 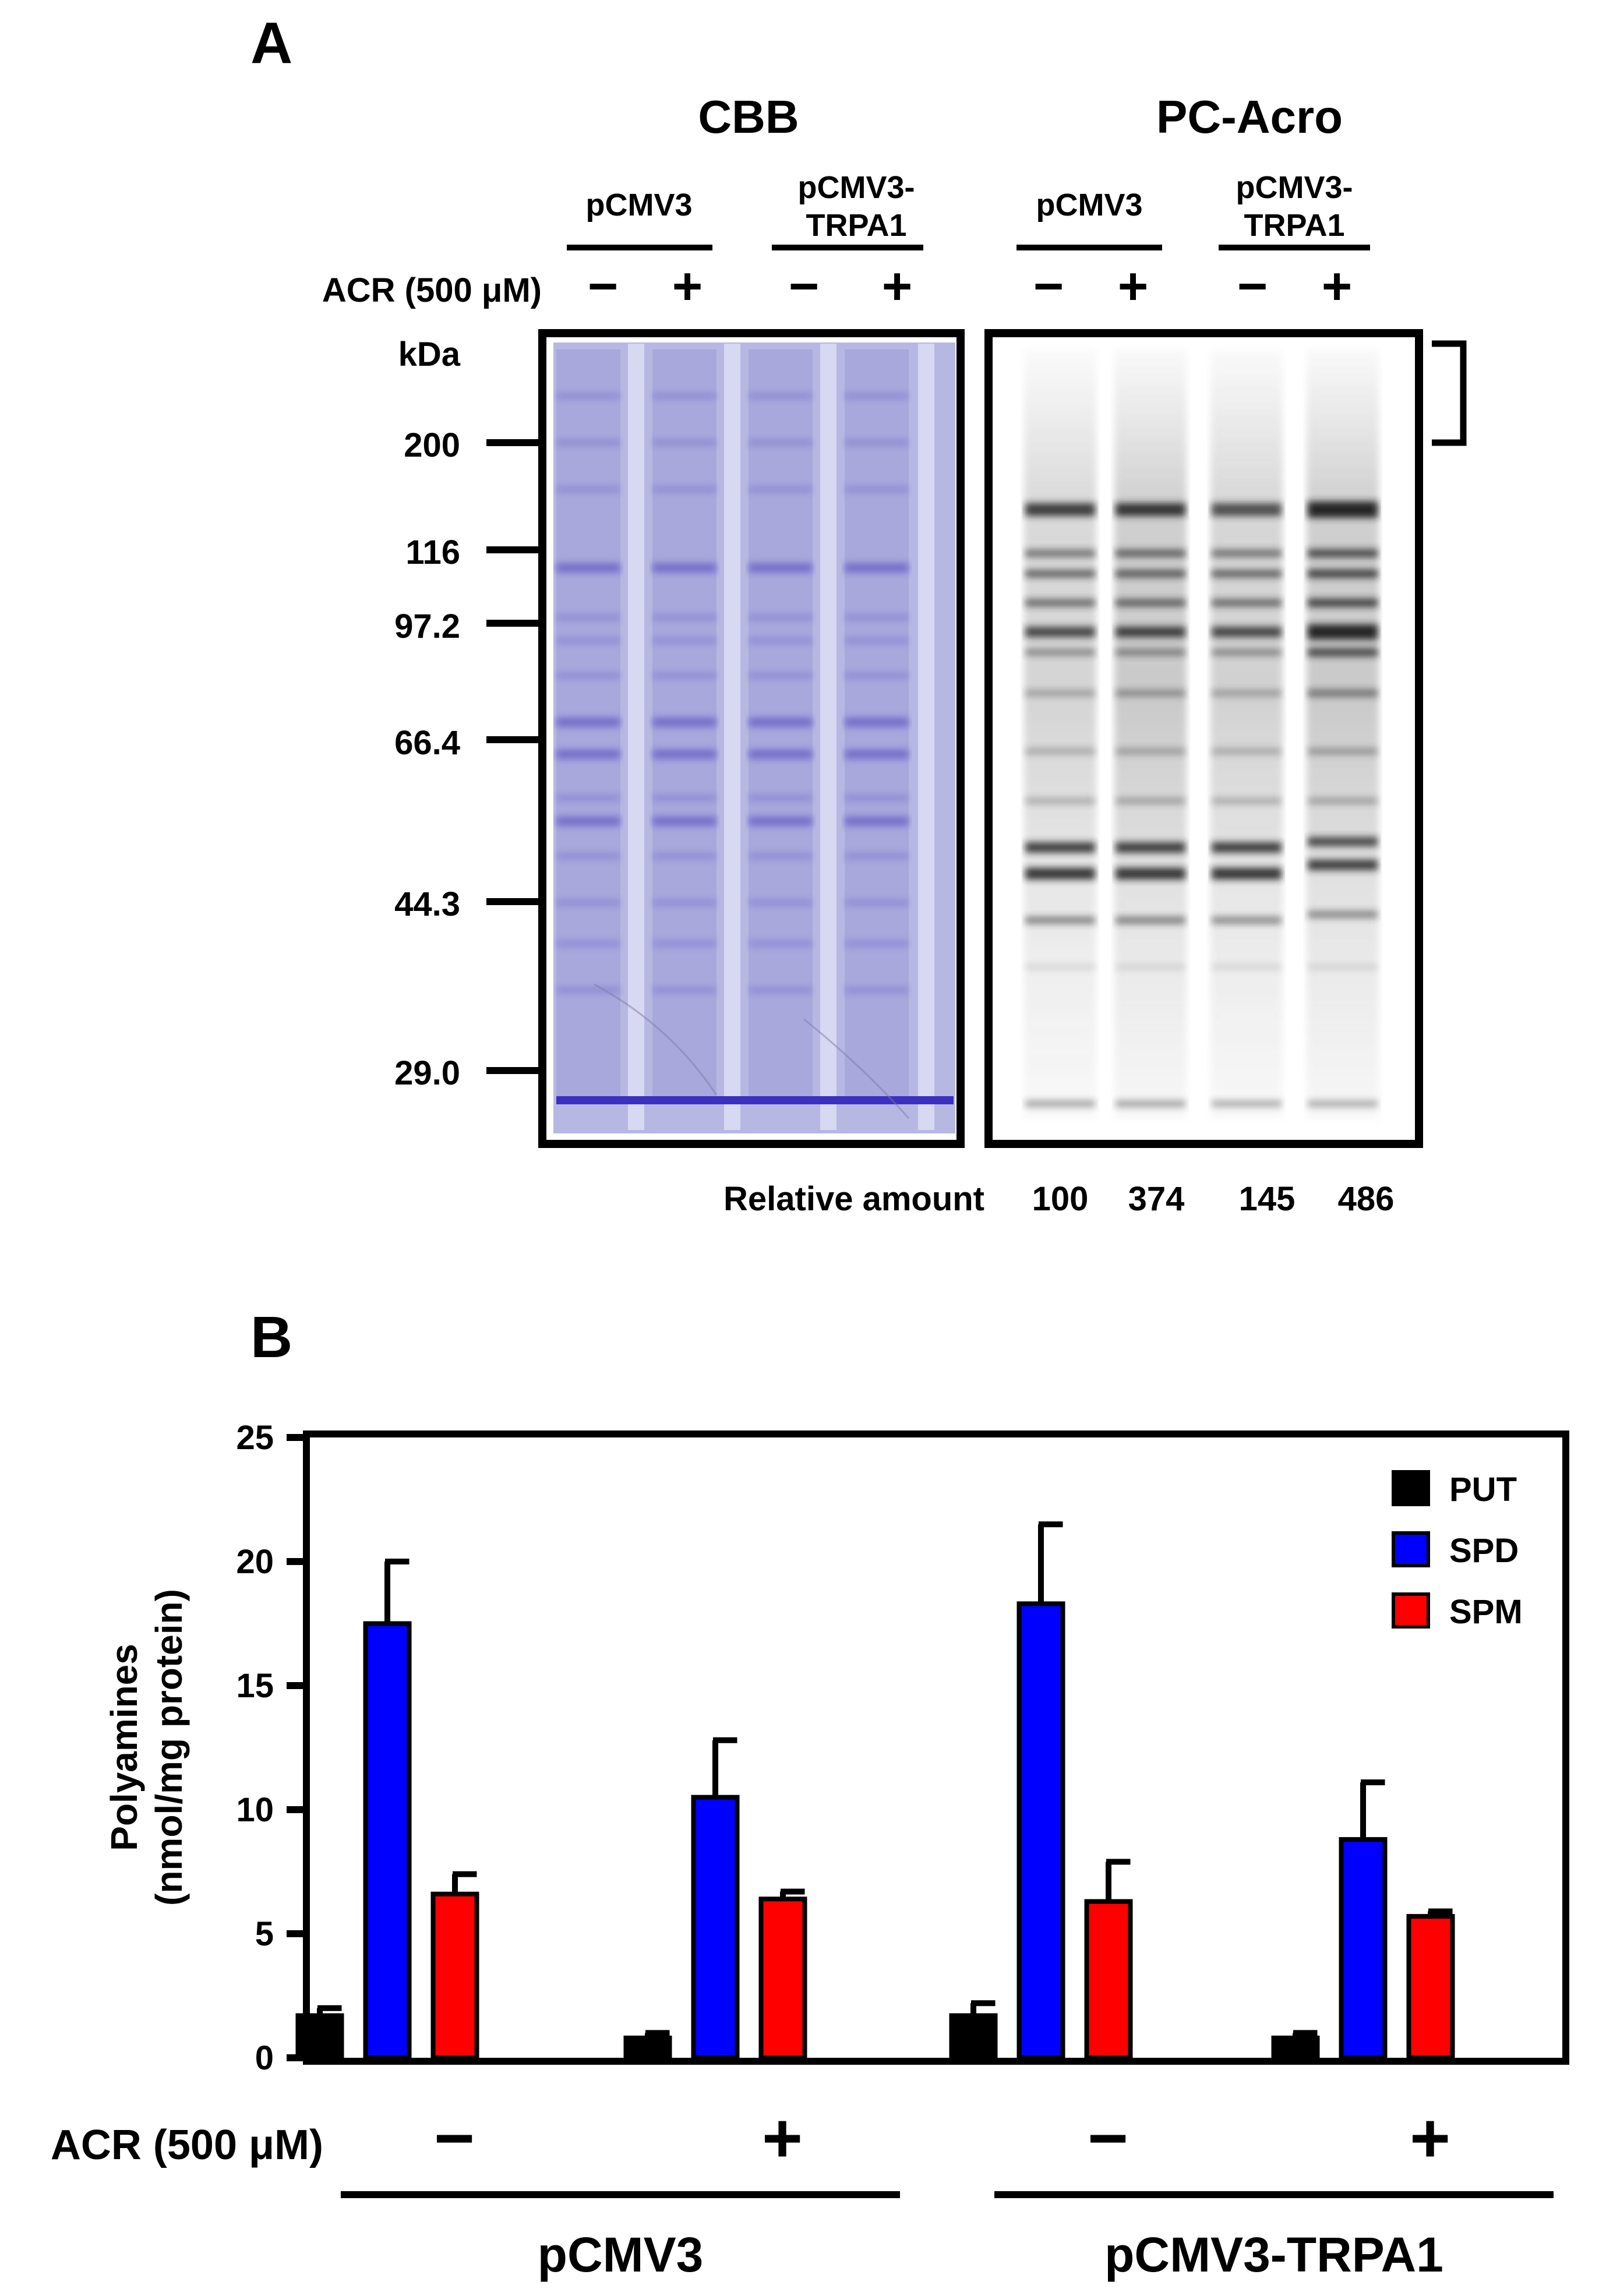 What do you see at coordinates (454, 1976) in the screenshot?
I see `bar-spm` at bounding box center [454, 1976].